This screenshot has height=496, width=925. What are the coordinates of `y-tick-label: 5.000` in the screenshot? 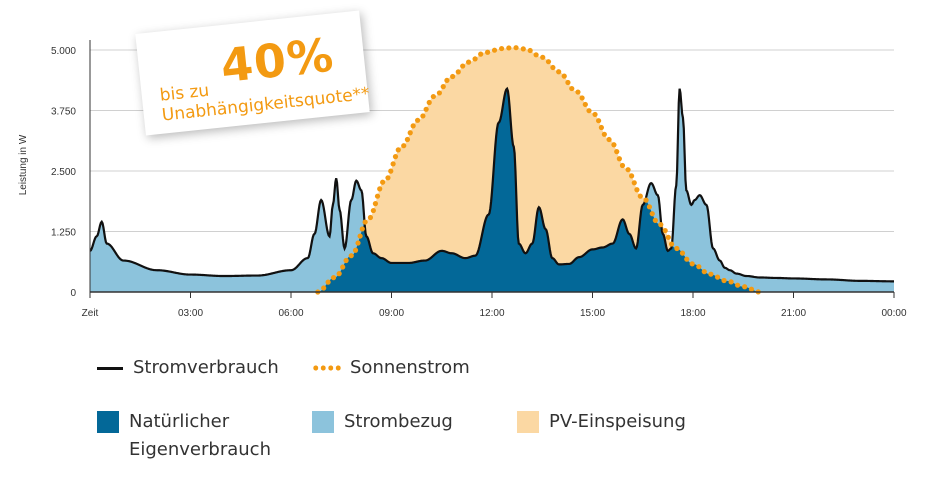 It's located at (63, 51).